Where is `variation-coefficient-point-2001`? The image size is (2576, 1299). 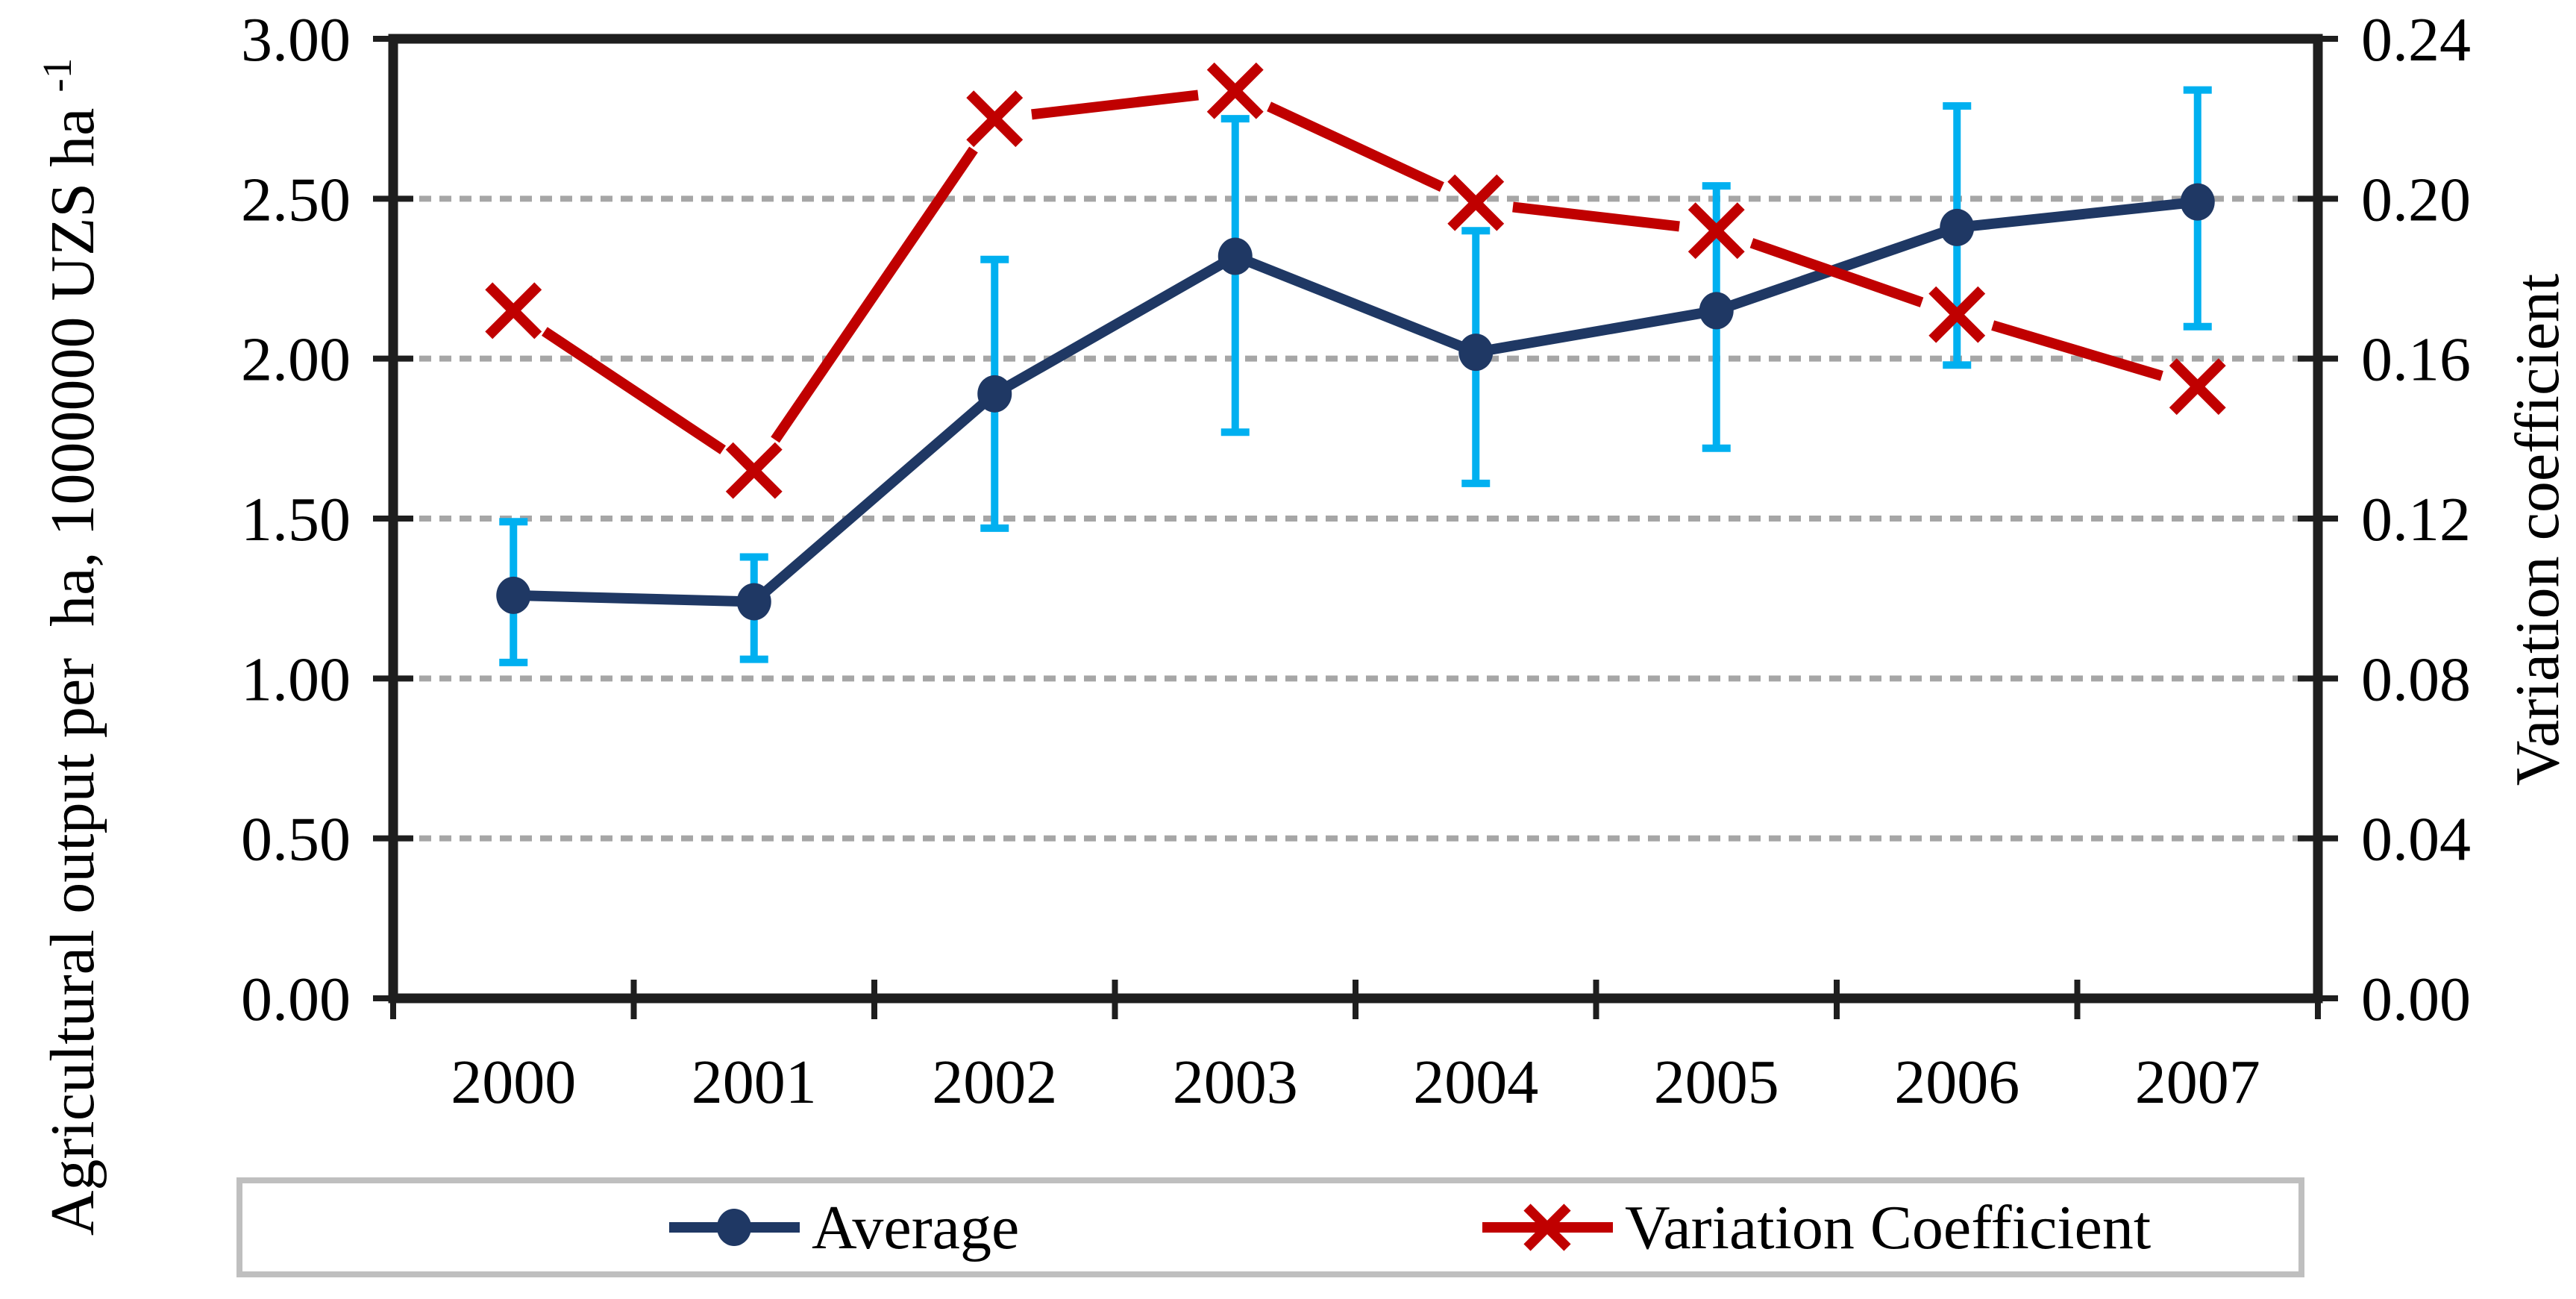 variation-coefficient-point-2001 is located at coordinates (754, 470).